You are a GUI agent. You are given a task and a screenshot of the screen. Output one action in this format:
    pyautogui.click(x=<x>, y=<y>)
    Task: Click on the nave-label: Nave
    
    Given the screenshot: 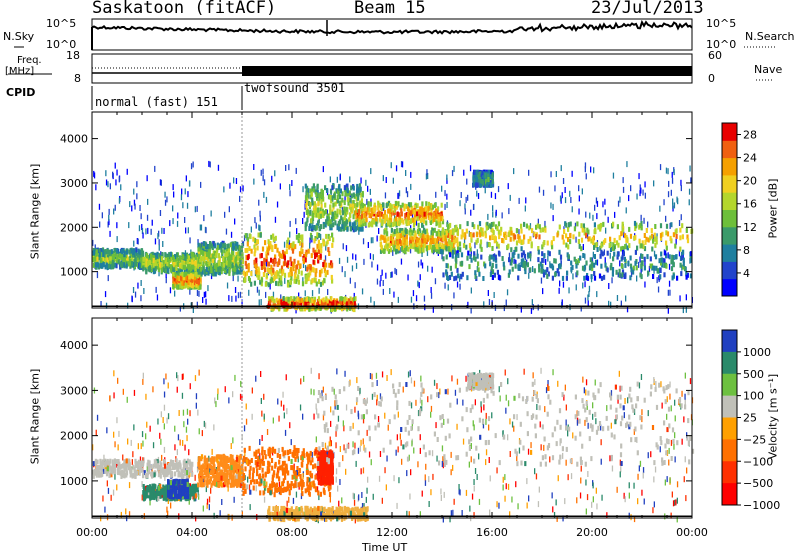 What is the action you would take?
    pyautogui.click(x=768, y=69)
    